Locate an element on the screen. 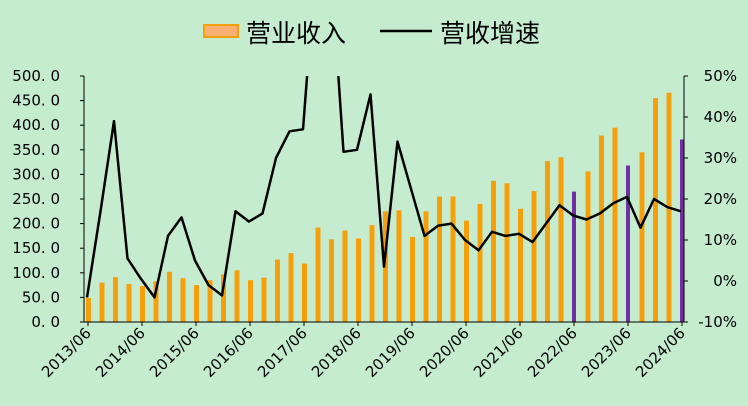  x-tick-label: 2020/06 is located at coordinates (444, 352).